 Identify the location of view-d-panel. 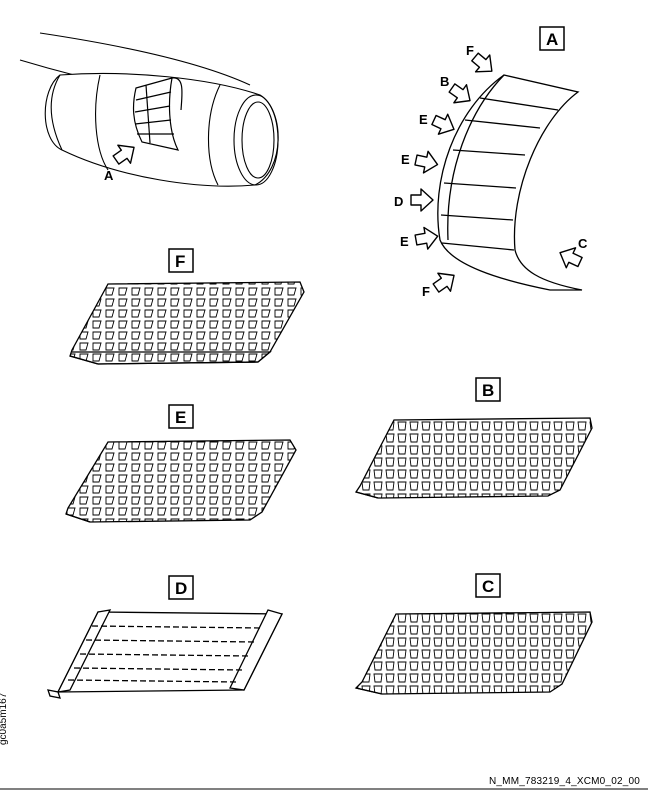
(165, 654).